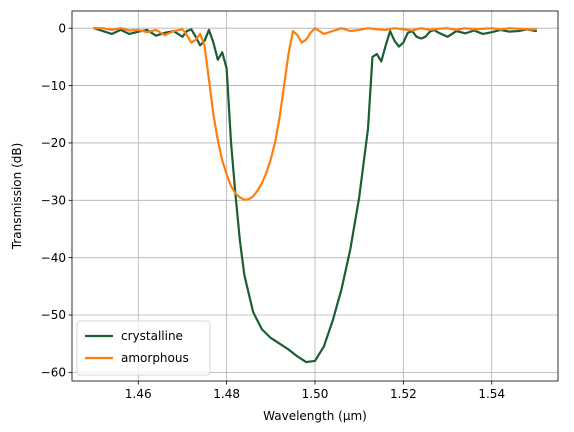 This screenshot has height=432, width=574. What do you see at coordinates (138, 394) in the screenshot?
I see `x-tick-label: 1.46` at bounding box center [138, 394].